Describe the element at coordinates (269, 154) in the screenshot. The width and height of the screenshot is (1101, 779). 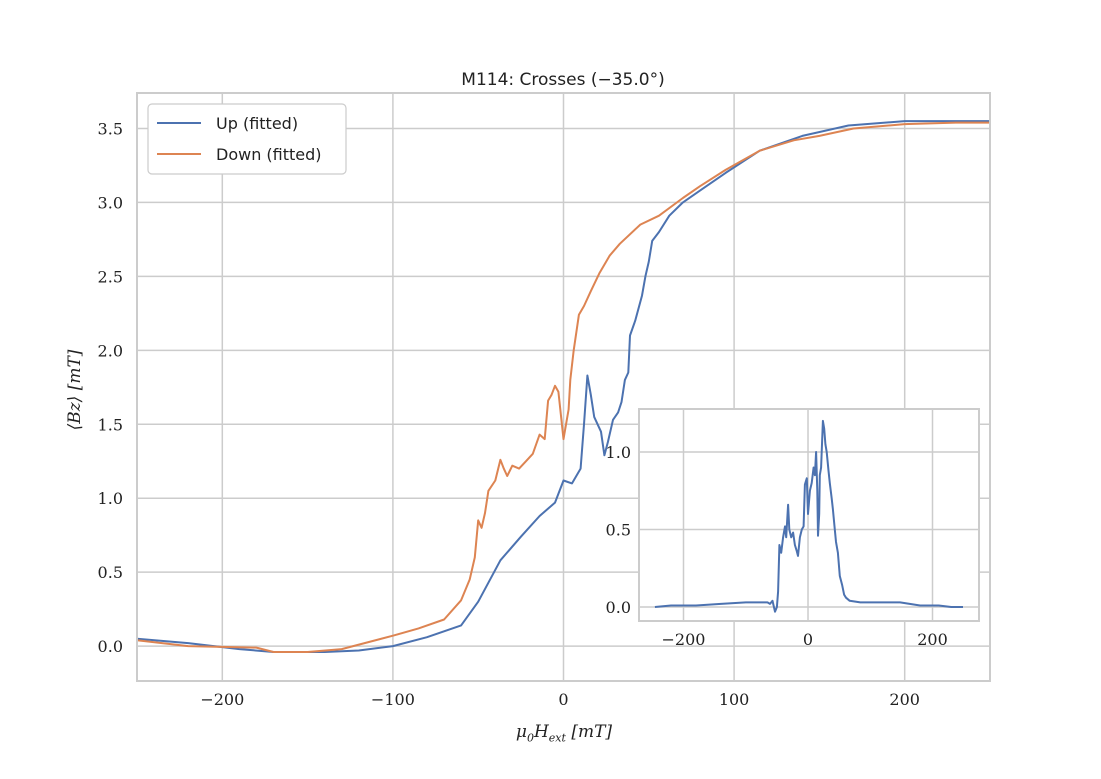
I see `legend-label: Down (fitted)` at that location.